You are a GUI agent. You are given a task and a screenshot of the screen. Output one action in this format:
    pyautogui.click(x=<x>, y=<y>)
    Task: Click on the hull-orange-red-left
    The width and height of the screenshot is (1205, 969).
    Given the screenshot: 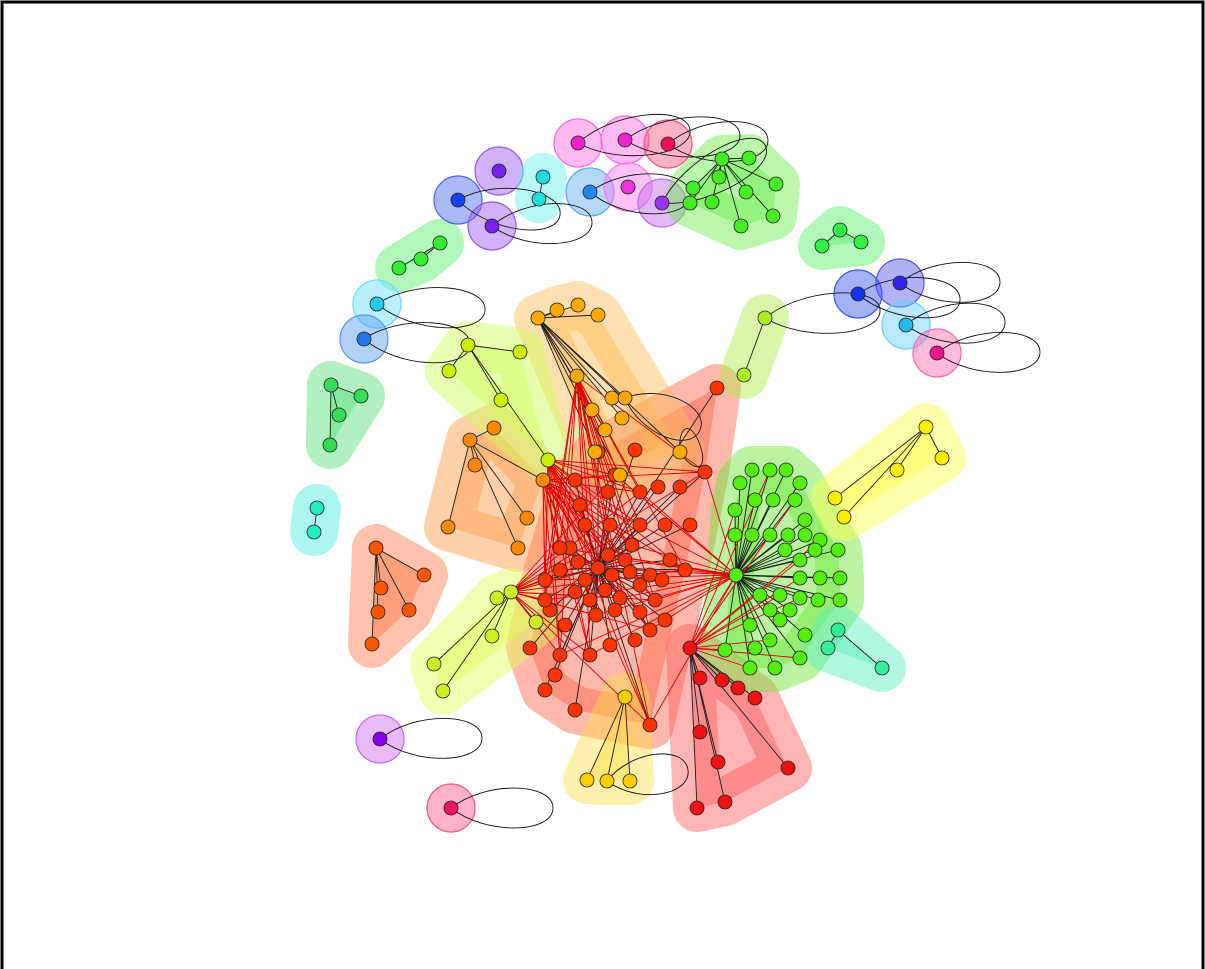 What is the action you would take?
    pyautogui.click(x=398, y=596)
    